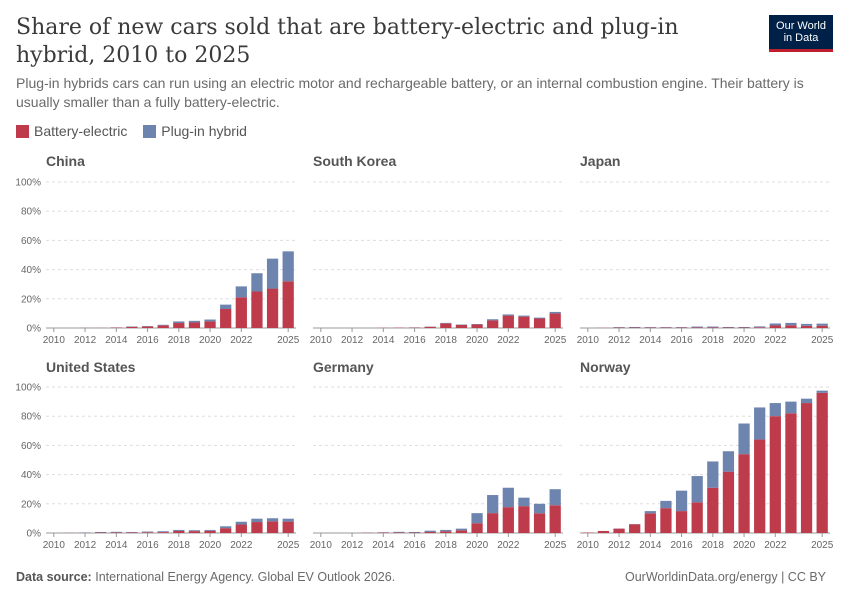 The image size is (850, 600). Describe the element at coordinates (555, 497) in the screenshot. I see `bar-phev-germany-2025` at that location.